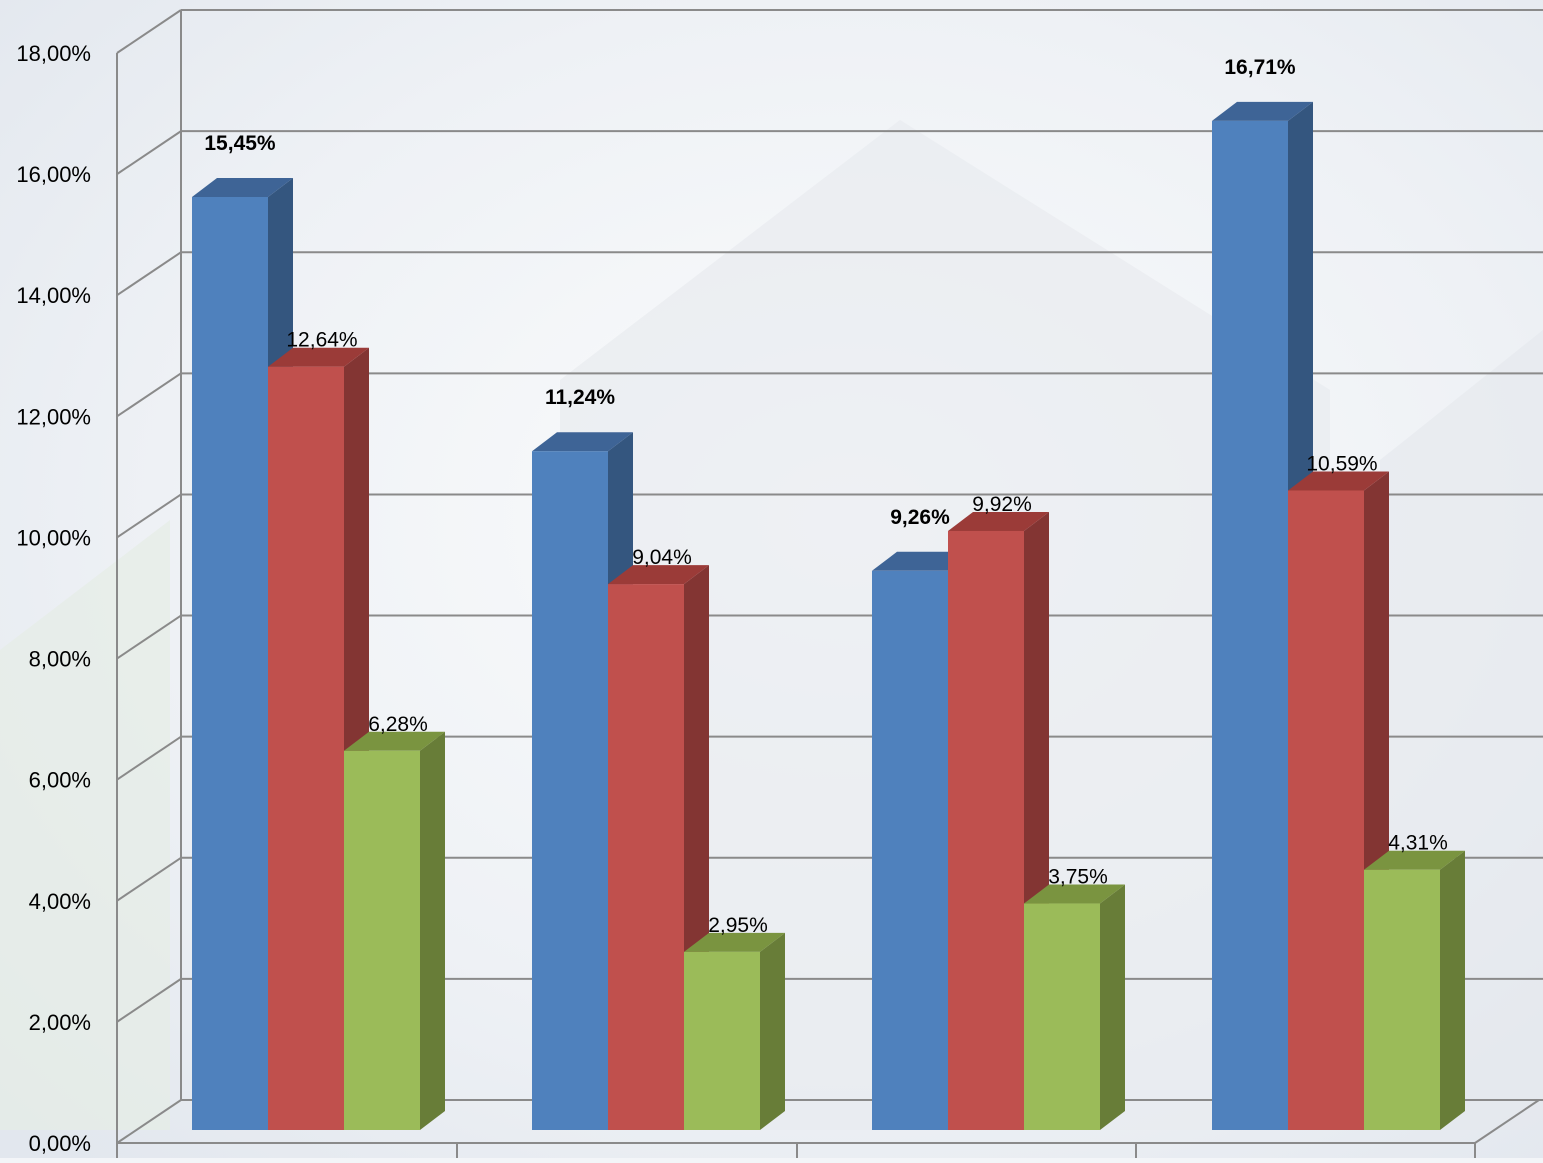  Describe the element at coordinates (1002, 504) in the screenshot. I see `data-label: 9,92%` at that location.